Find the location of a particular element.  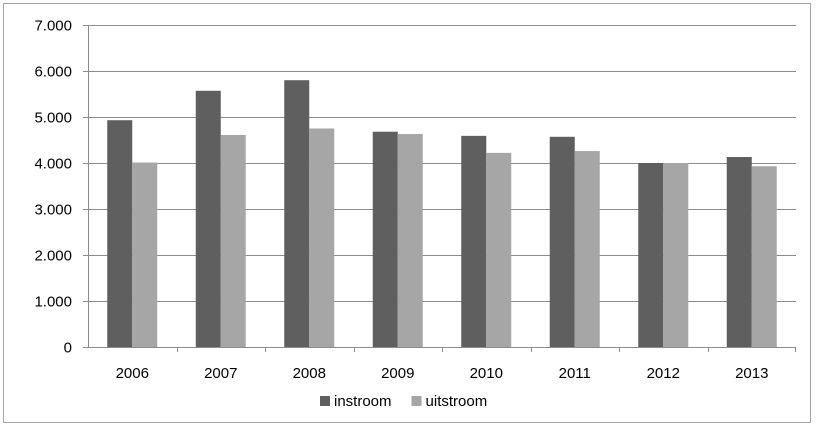

bar-uitstroom-2007 is located at coordinates (233, 240).